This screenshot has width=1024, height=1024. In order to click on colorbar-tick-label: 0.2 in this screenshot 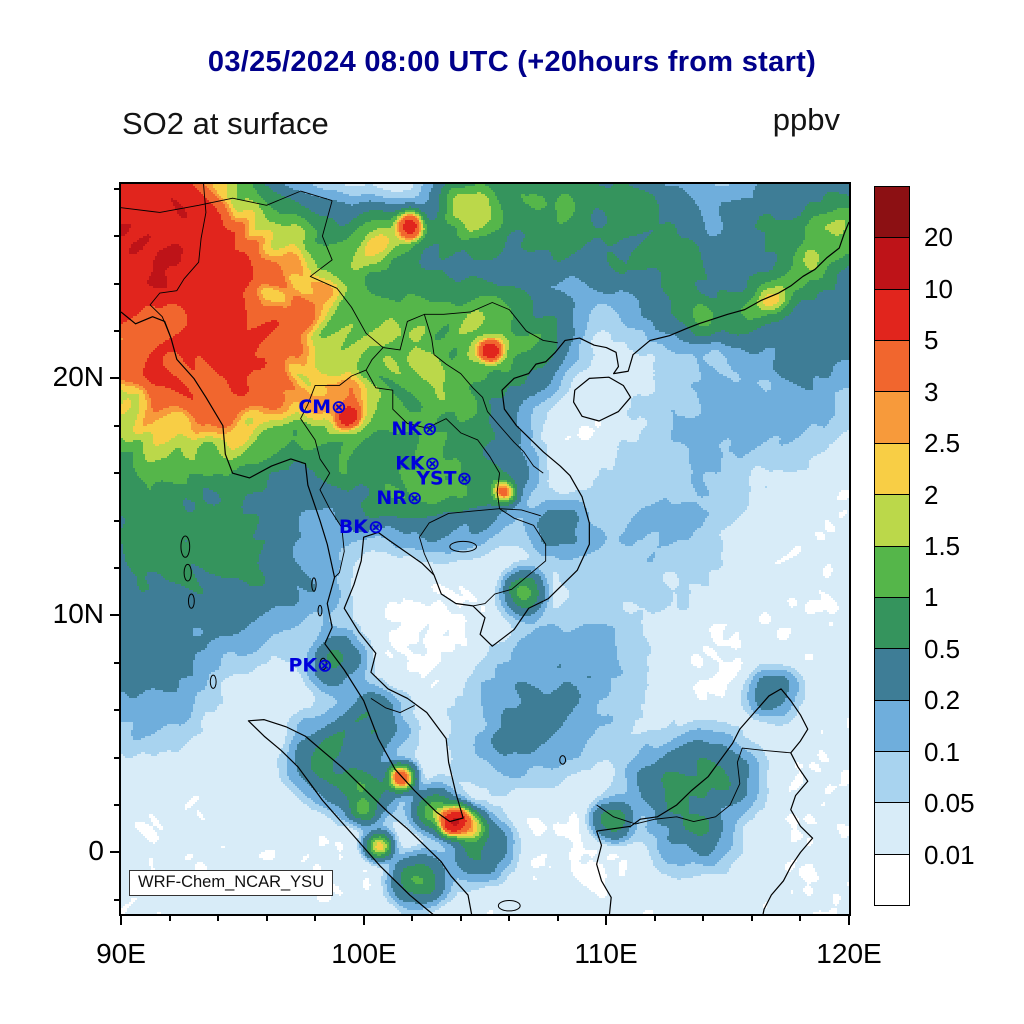, I will do `click(942, 700)`.